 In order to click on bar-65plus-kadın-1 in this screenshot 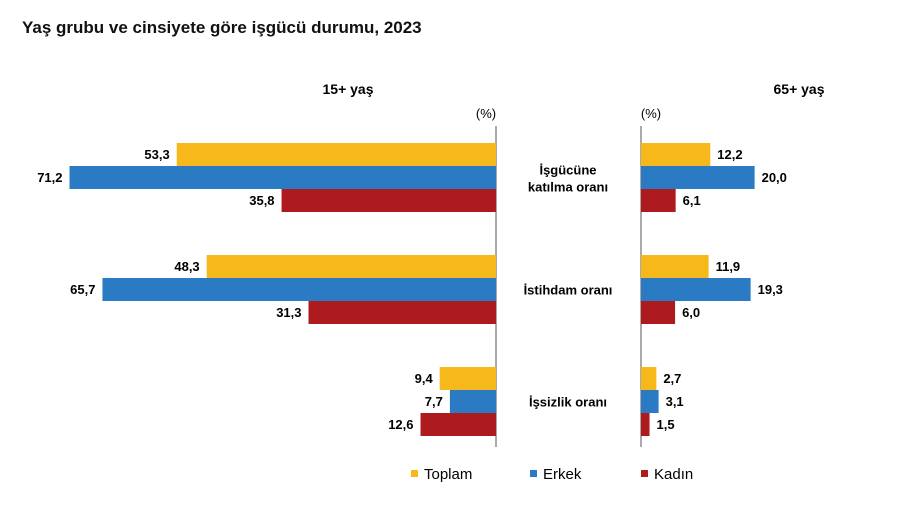, I will do `click(658, 312)`.